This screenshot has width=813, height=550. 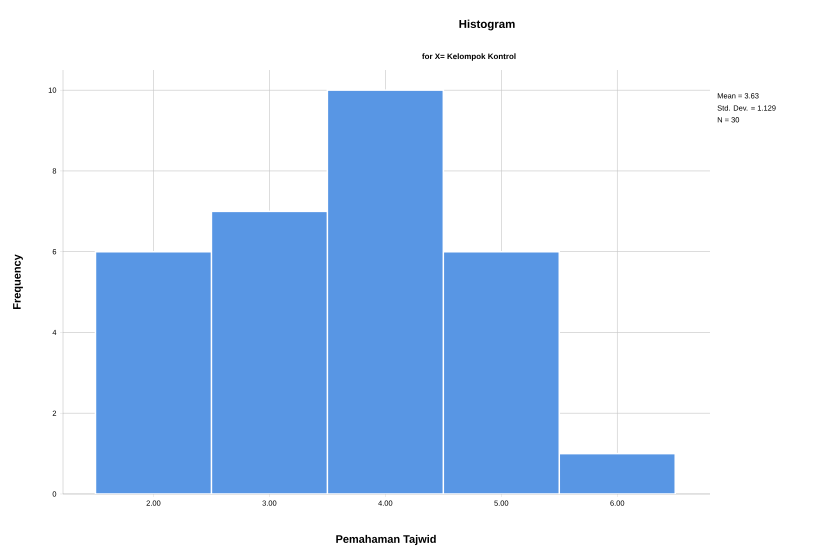 What do you see at coordinates (487, 25) in the screenshot?
I see `chart-title: Histogram` at bounding box center [487, 25].